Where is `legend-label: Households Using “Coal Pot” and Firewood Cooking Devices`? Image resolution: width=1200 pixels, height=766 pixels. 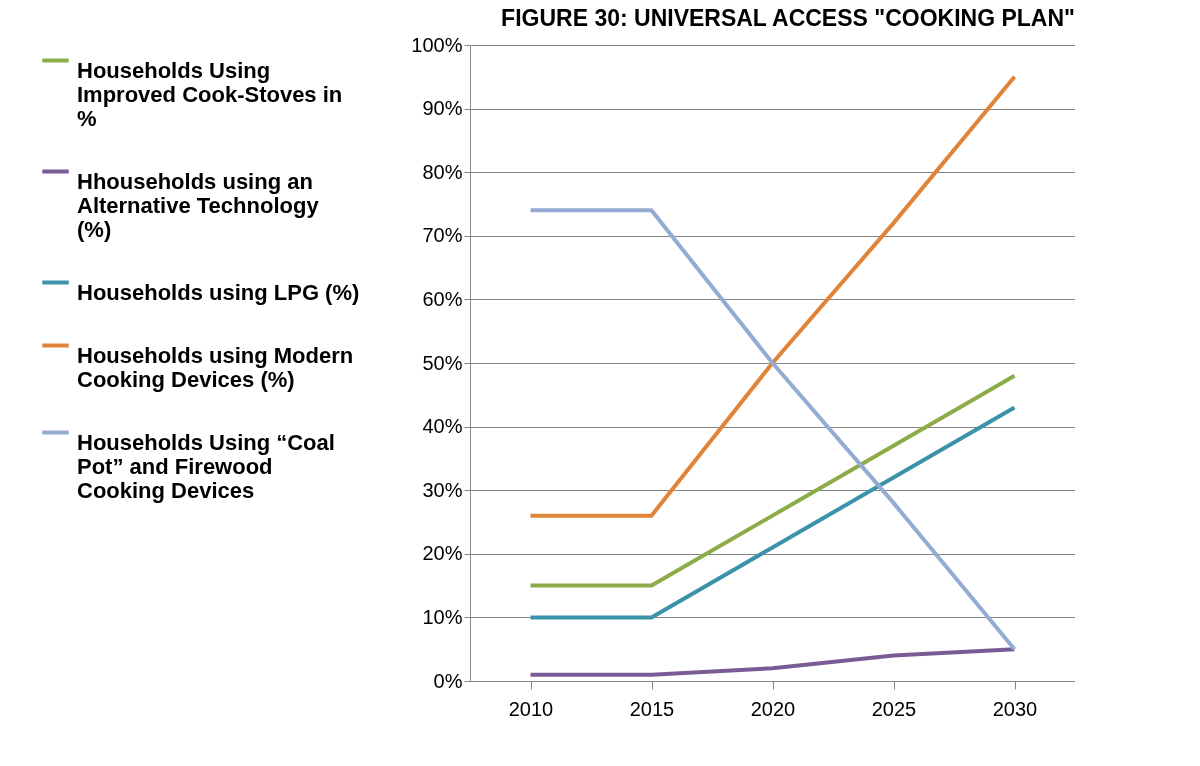 legend-label: Households Using “Coal Pot” and Firewood Cooking Devices is located at coordinates (206, 466).